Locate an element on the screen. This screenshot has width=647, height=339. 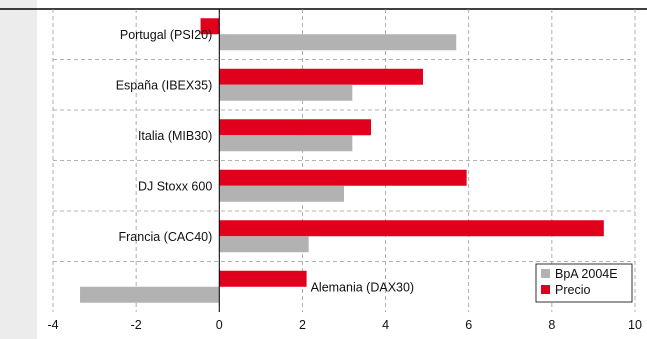
x-tick-label: 2 is located at coordinates (302, 325).